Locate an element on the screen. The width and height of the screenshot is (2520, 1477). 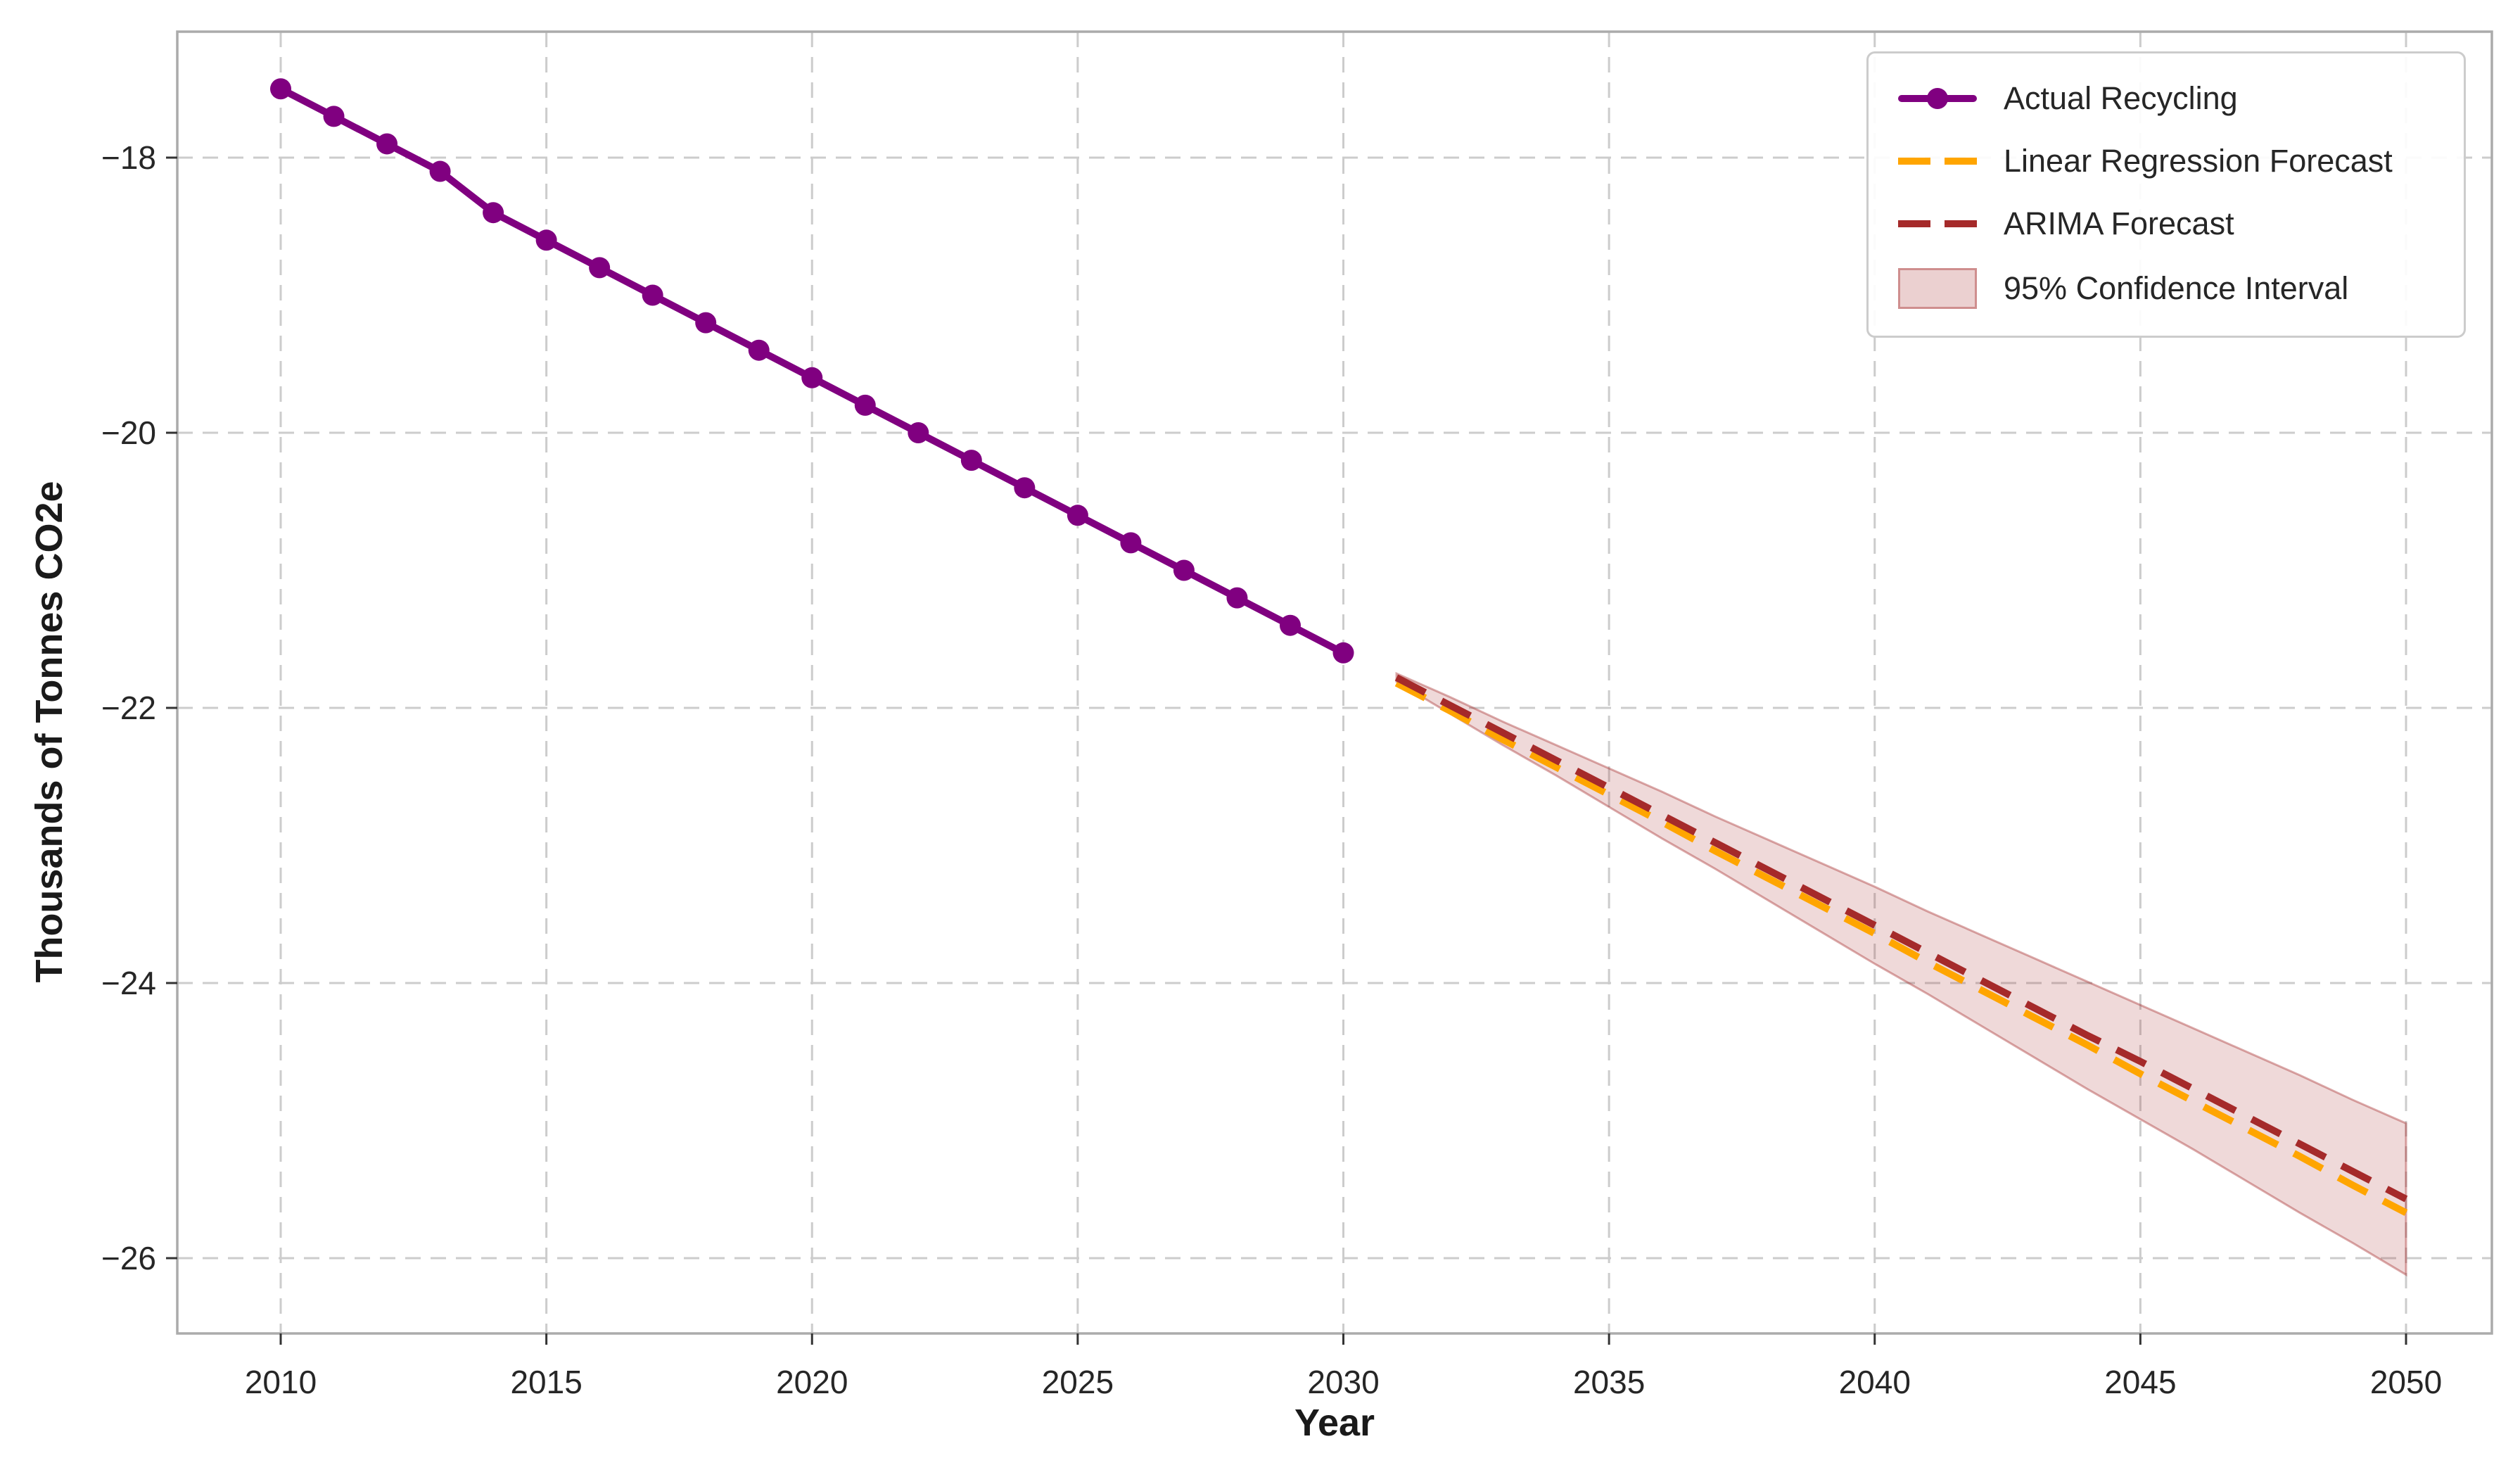
y-tick-label: −22 is located at coordinates (129, 708).